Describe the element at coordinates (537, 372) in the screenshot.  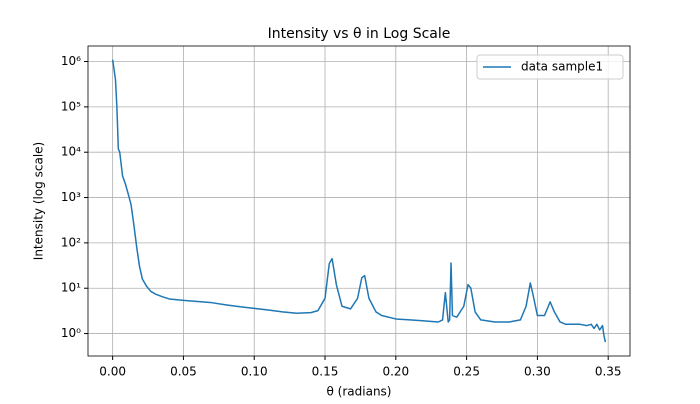
I see `x-tick-label: 0.30` at that location.